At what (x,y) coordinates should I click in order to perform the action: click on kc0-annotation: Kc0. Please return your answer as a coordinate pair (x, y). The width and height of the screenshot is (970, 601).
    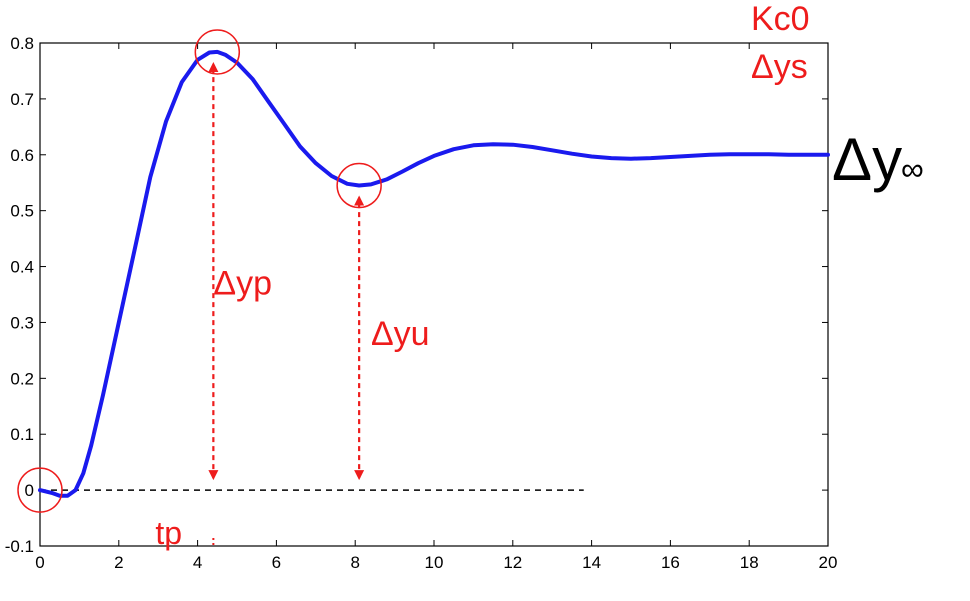
    Looking at the image, I should click on (780, 19).